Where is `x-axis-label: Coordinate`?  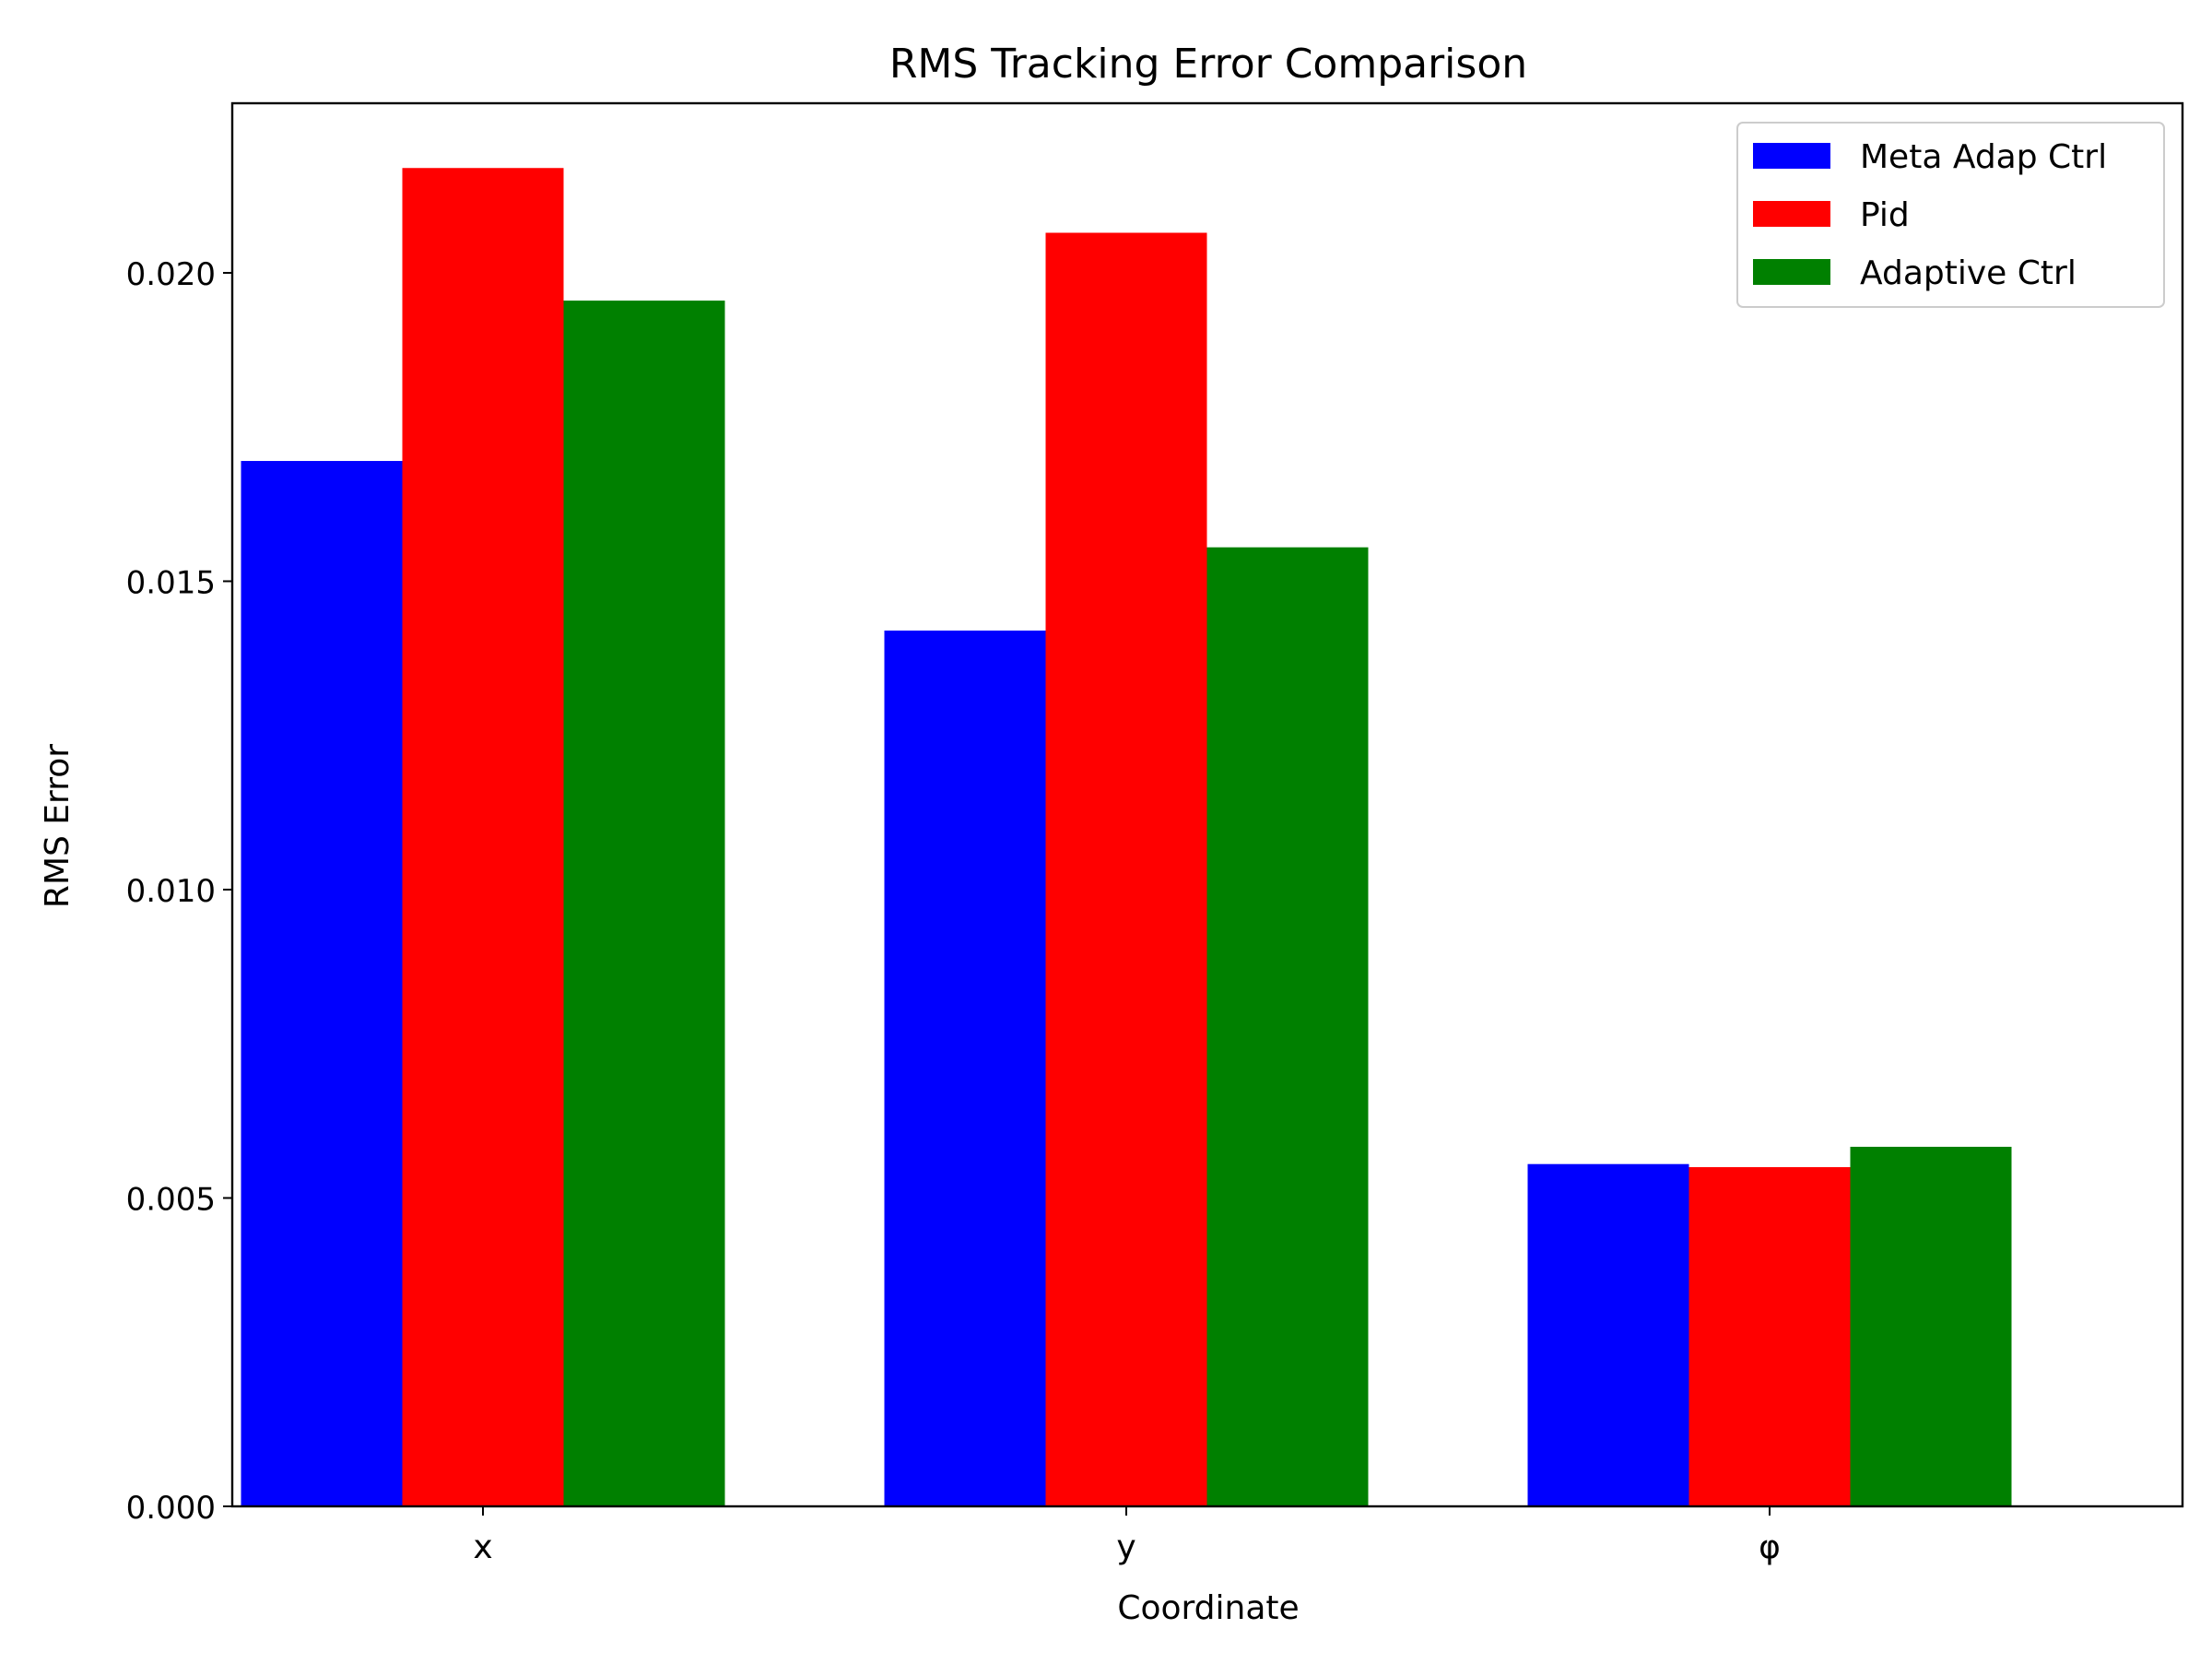
x-axis-label: Coordinate is located at coordinates (1208, 1608).